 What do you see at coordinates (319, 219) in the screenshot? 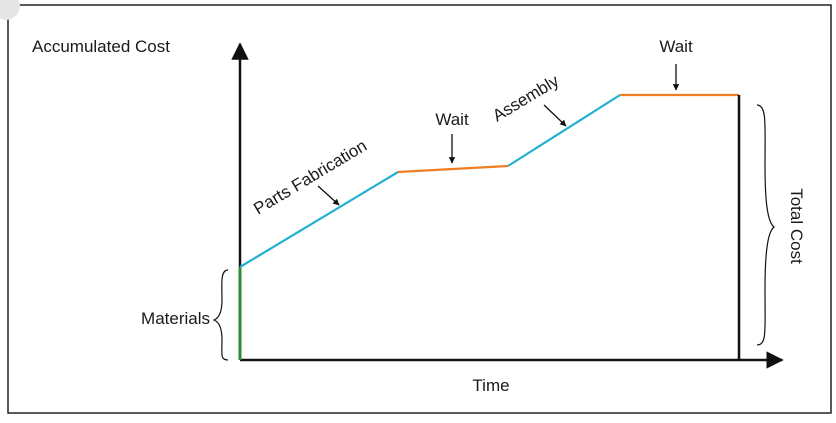
I see `parts-fabrication-segment` at bounding box center [319, 219].